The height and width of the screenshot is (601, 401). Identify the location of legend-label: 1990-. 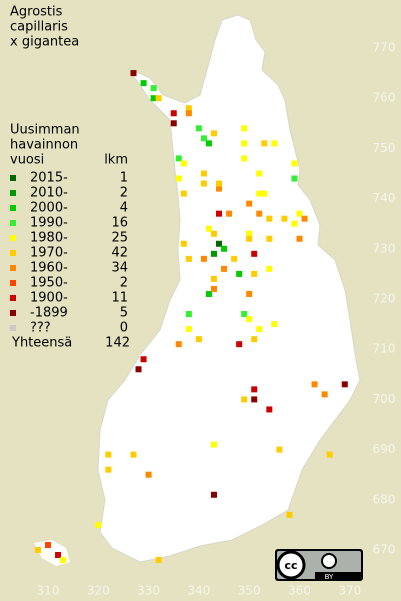
(49, 223).